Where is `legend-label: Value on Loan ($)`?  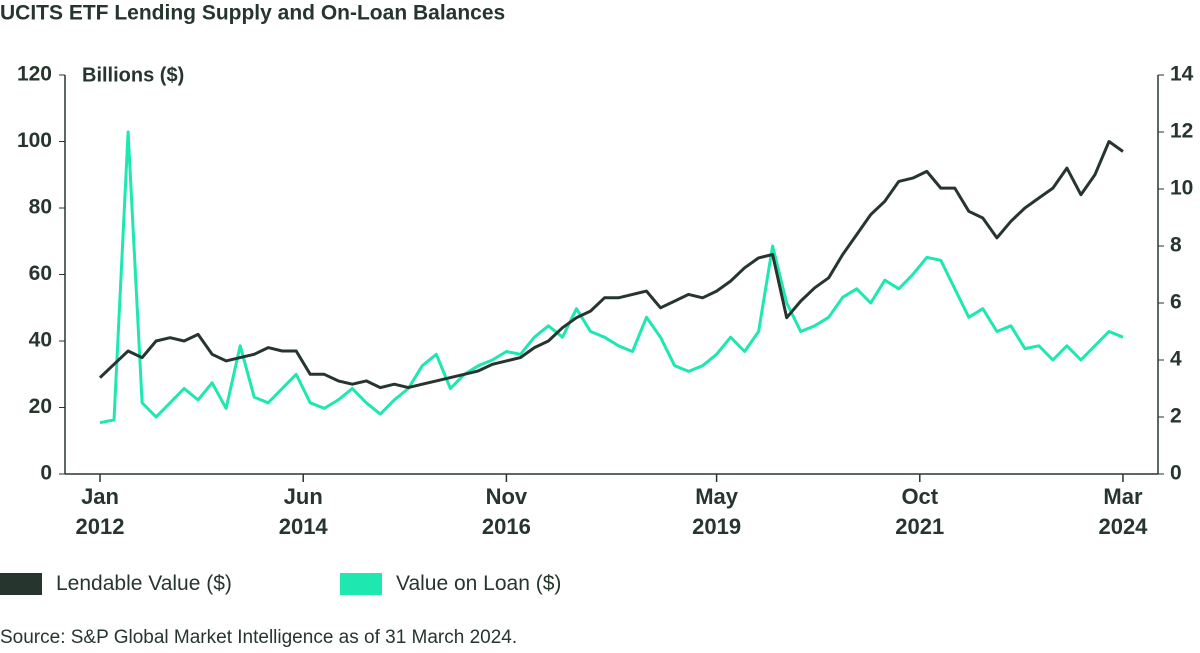 legend-label: Value on Loan ($) is located at coordinates (479, 583).